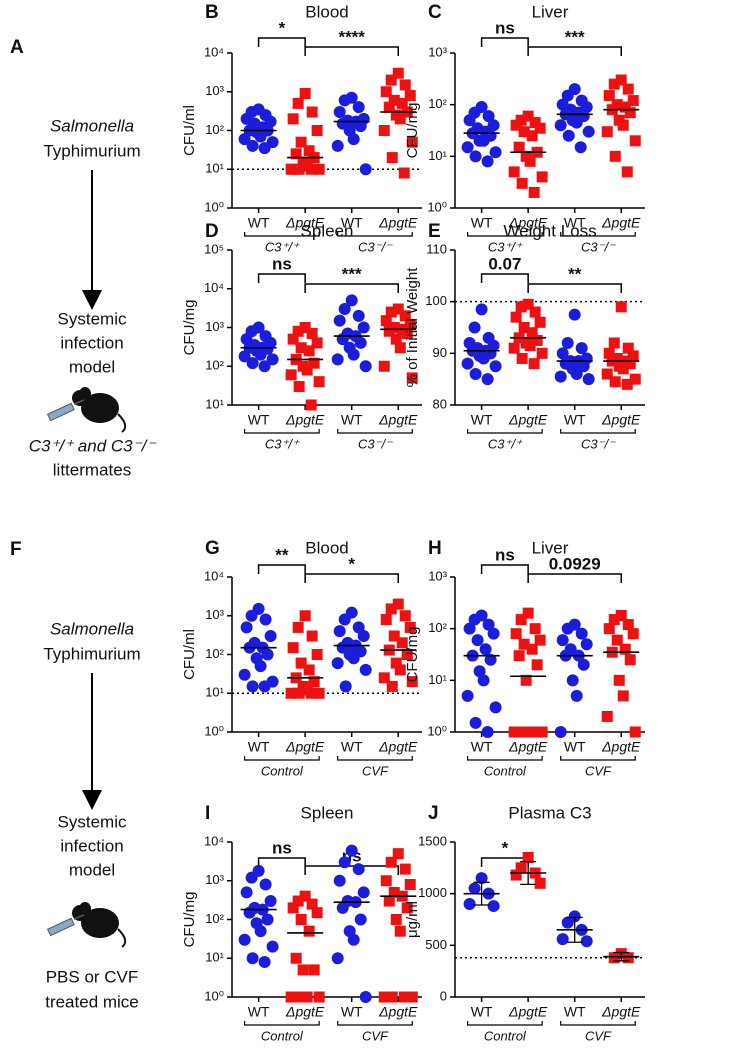 Image resolution: width=749 pixels, height=1049 pixels. I want to click on y-tick-label: 10⁵, so click(214, 248).